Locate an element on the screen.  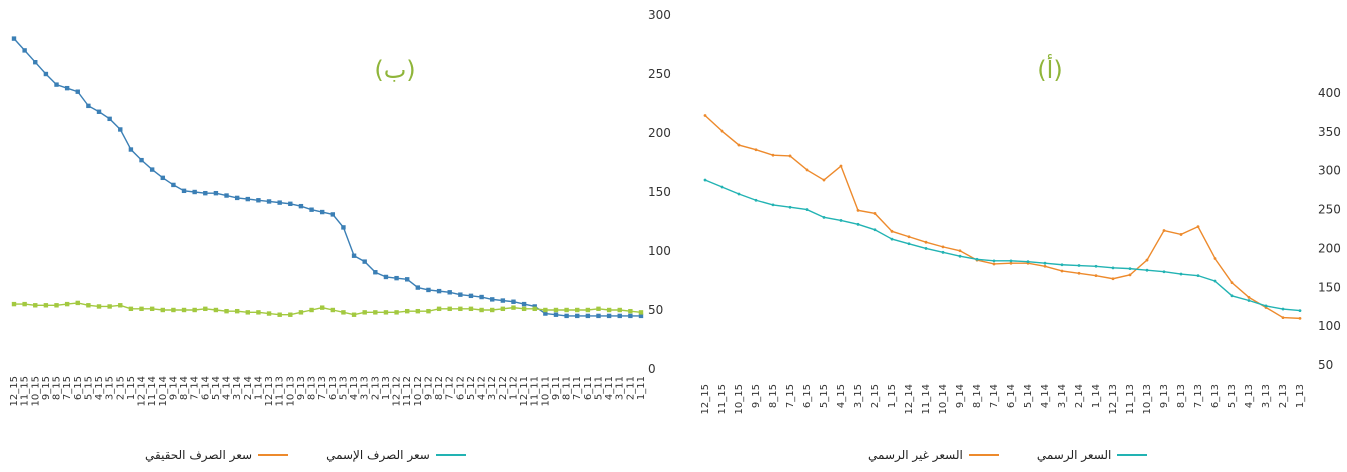
x-tick-label: 11_15 is located at coordinates (722, 399).